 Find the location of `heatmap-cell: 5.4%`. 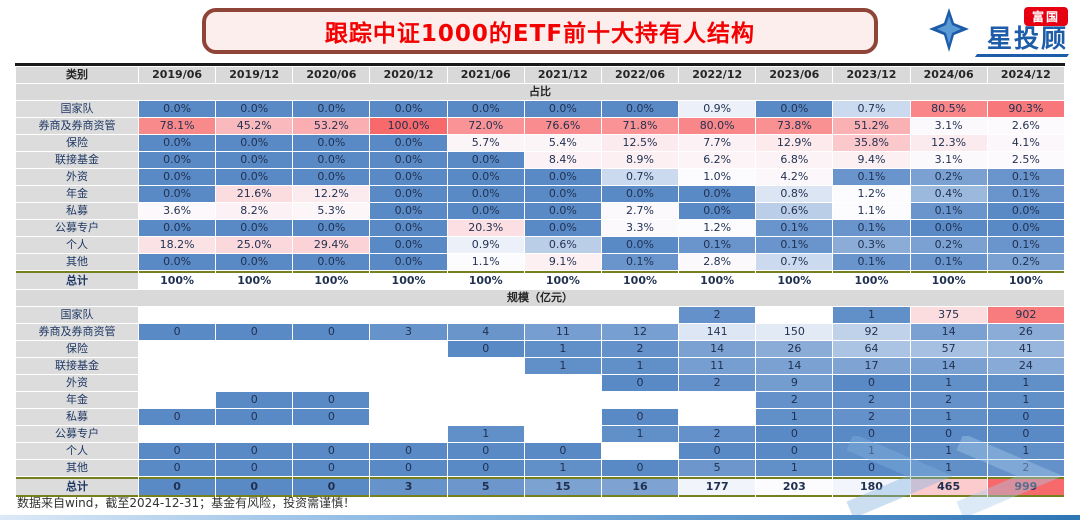

heatmap-cell: 5.4% is located at coordinates (562, 143).